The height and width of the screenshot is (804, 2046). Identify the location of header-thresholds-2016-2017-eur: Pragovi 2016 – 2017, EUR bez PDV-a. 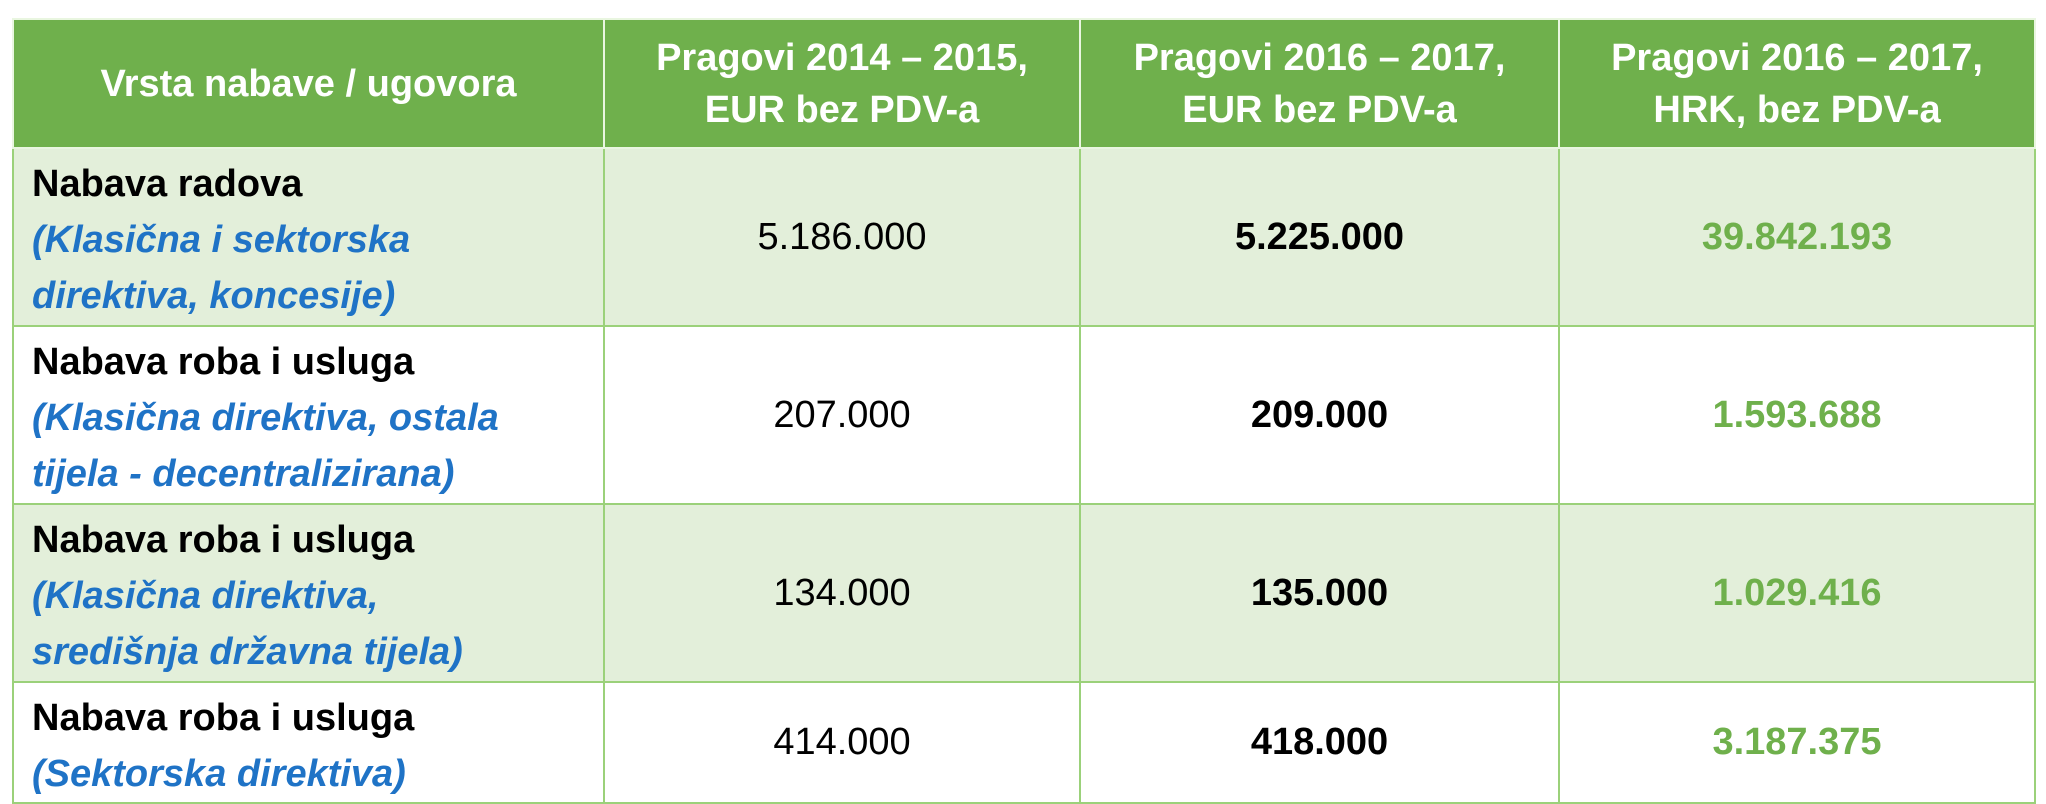
(1319, 83).